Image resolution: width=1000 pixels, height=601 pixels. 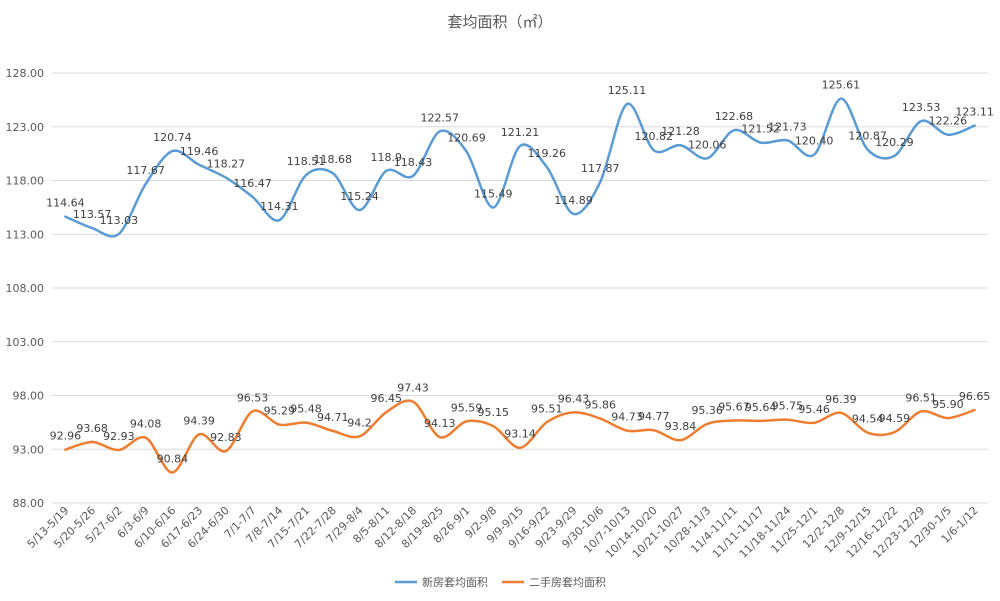 I want to click on data-label: 93.68, so click(x=92, y=428).